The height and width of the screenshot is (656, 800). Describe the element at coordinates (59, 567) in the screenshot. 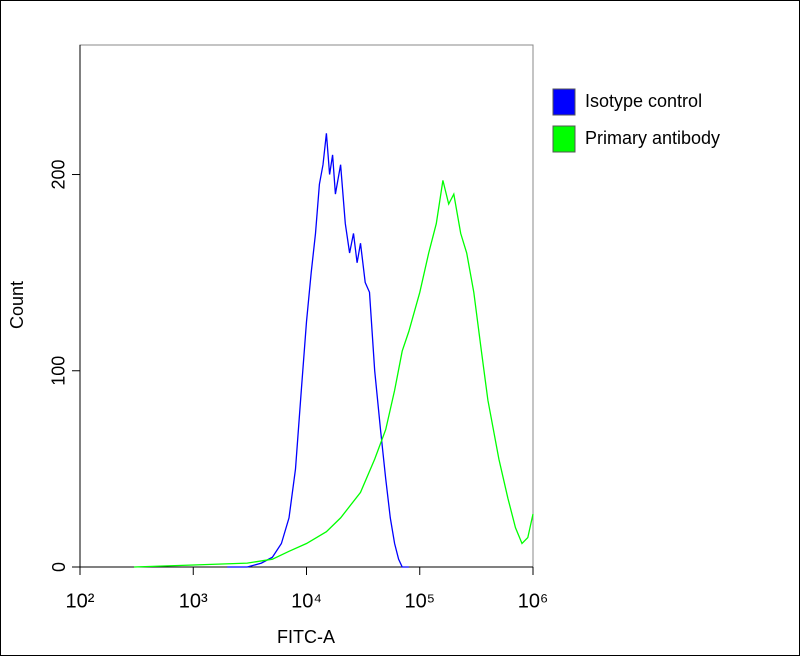

I see `y-tick-label: 0` at that location.